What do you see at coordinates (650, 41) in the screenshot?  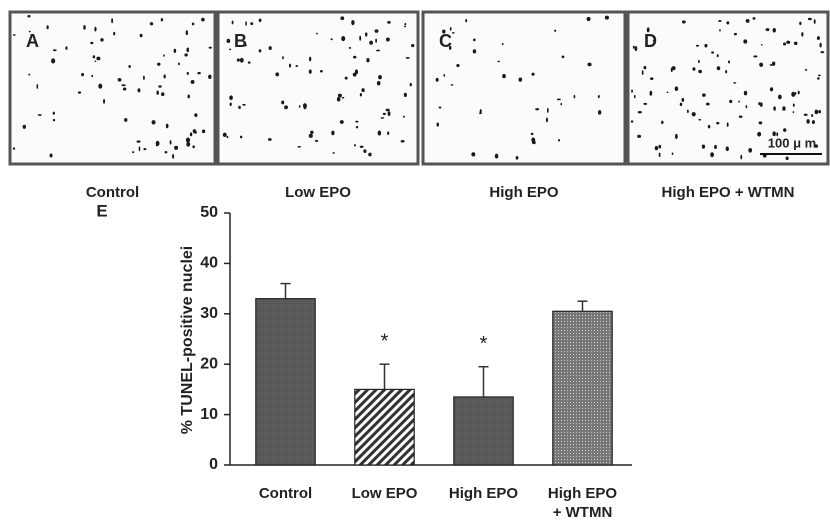 I see `panel-letter: D` at bounding box center [650, 41].